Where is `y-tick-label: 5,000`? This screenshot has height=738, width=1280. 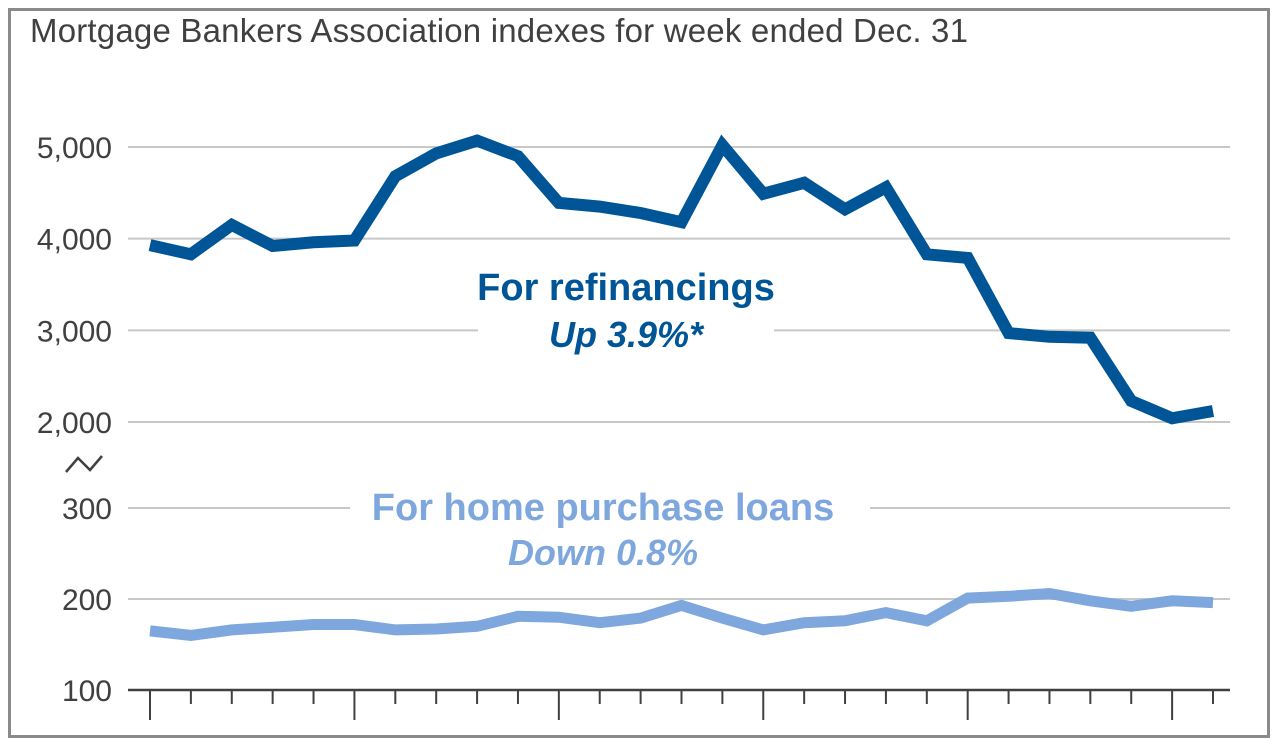
y-tick-label: 5,000 is located at coordinates (74, 148).